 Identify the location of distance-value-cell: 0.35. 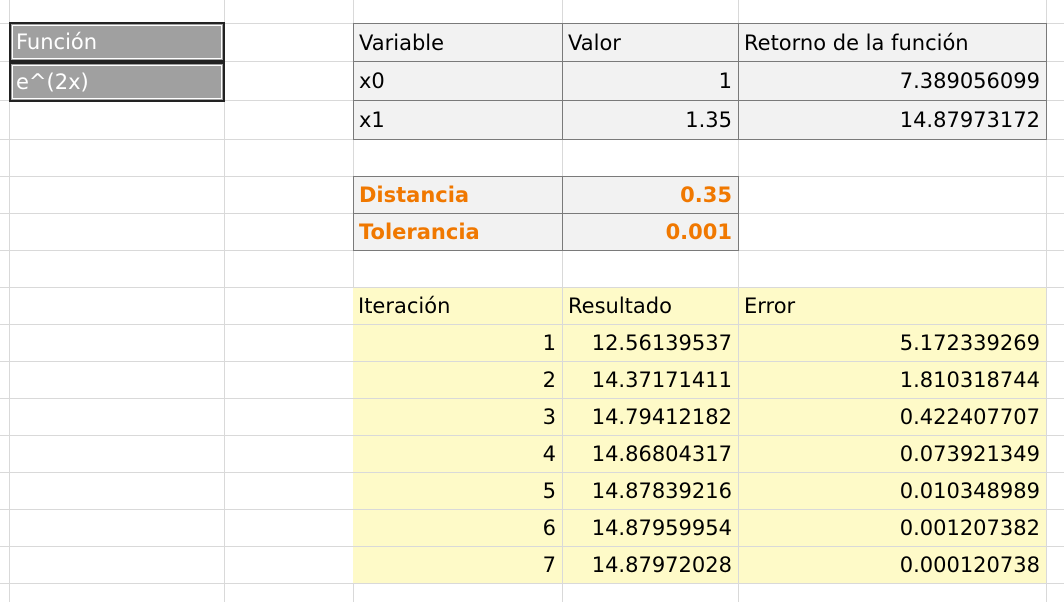
(650, 195).